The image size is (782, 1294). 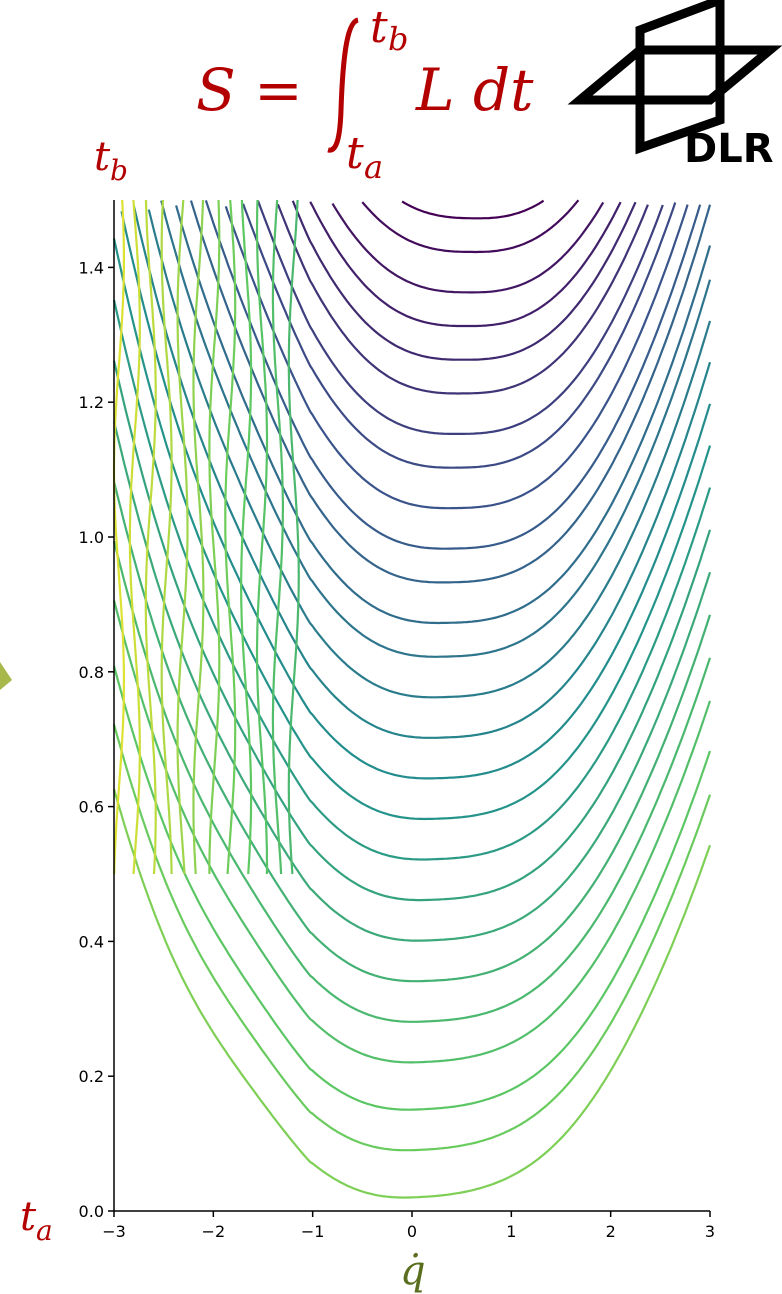 What do you see at coordinates (114, 1231) in the screenshot?
I see `x-tick-label: −3` at bounding box center [114, 1231].